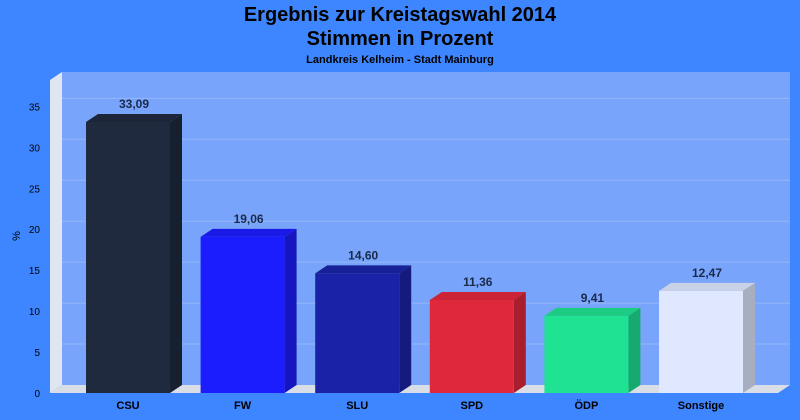 The height and width of the screenshot is (420, 800). What do you see at coordinates (363, 255) in the screenshot?
I see `value-label: 14,60` at bounding box center [363, 255].